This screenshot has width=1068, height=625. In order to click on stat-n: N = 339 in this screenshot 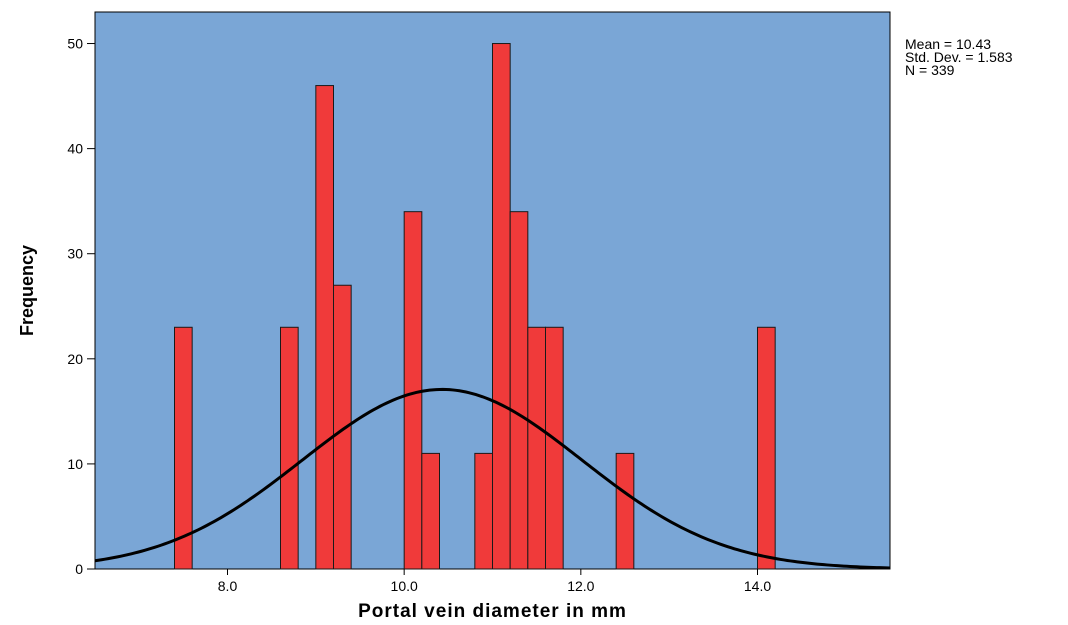, I will do `click(930, 70)`.